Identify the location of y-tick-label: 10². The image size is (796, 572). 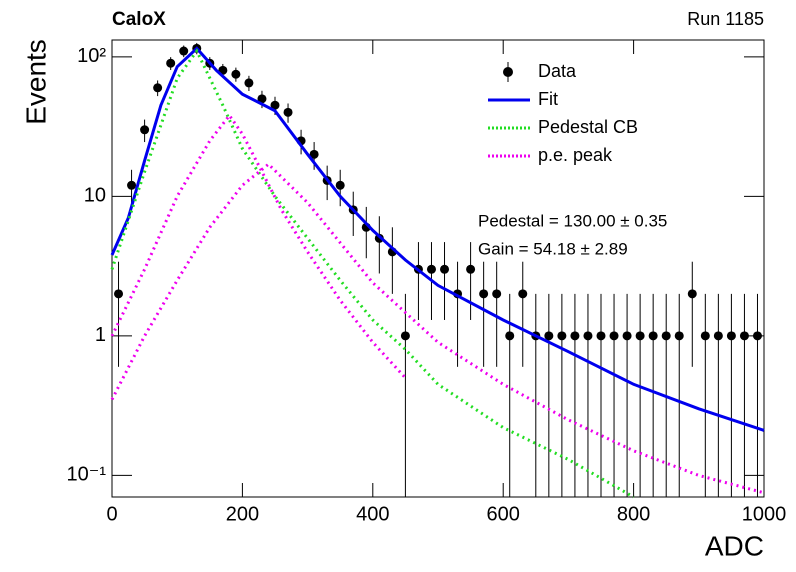
(91, 56).